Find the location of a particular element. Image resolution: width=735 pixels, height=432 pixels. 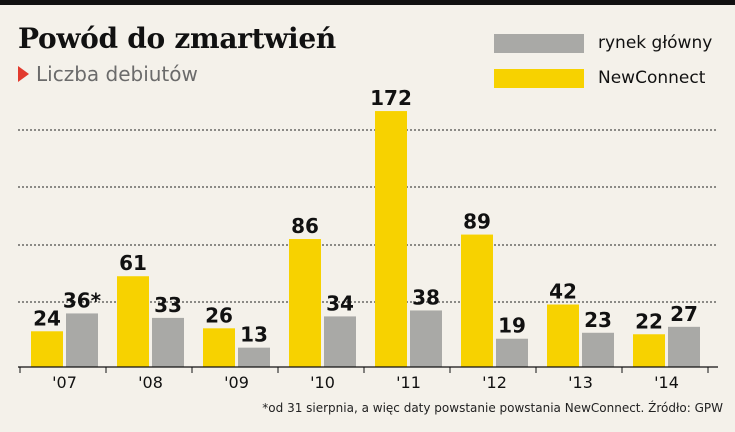

subtitle-row: Liczba debiutów is located at coordinates (108, 74).